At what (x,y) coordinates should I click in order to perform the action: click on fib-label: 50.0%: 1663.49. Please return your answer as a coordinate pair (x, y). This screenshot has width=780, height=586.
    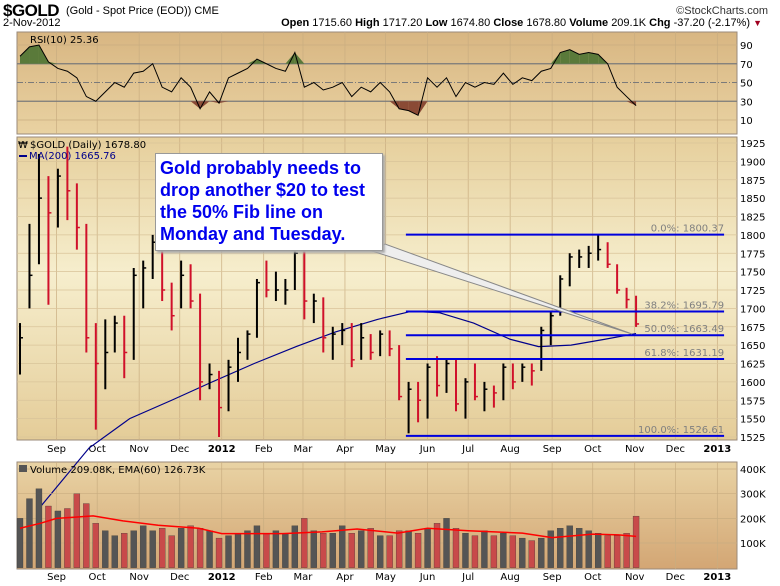
    Looking at the image, I should click on (684, 329).